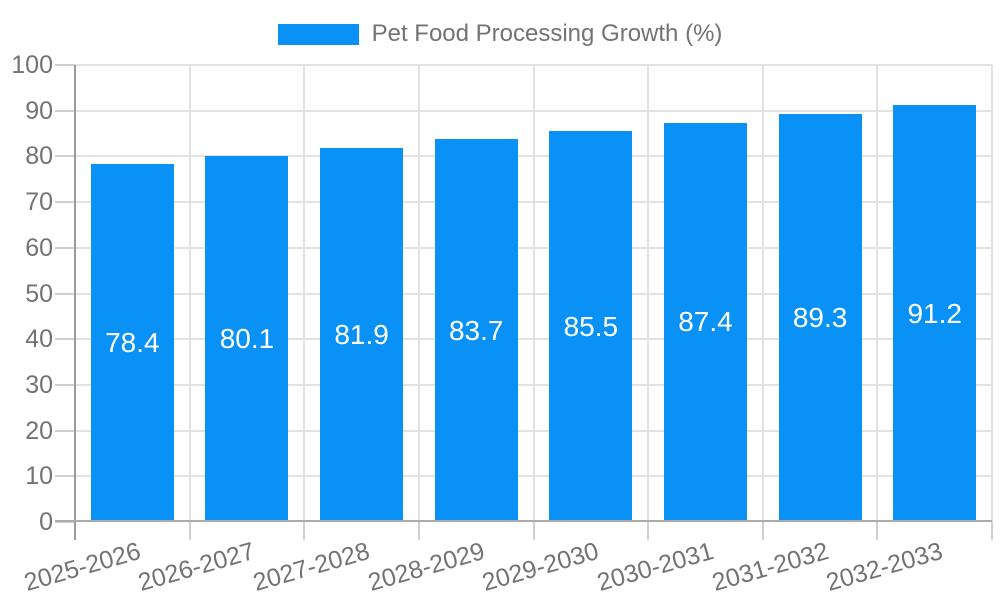 The image size is (1000, 600). Describe the element at coordinates (82, 567) in the screenshot. I see `x-axis-category-label: 2025-2026` at that location.